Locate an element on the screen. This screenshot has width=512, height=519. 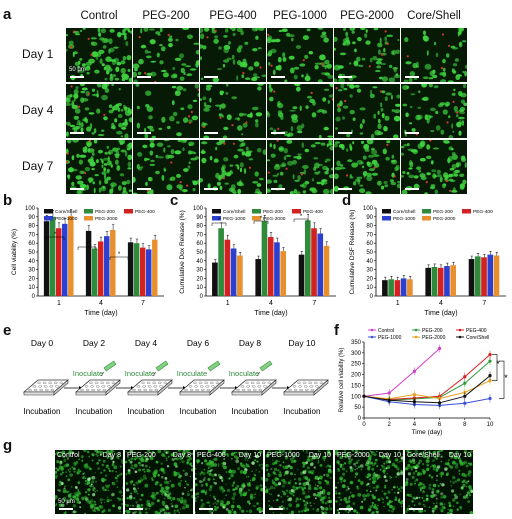
panel-label-e: e is located at coordinates (7, 330).